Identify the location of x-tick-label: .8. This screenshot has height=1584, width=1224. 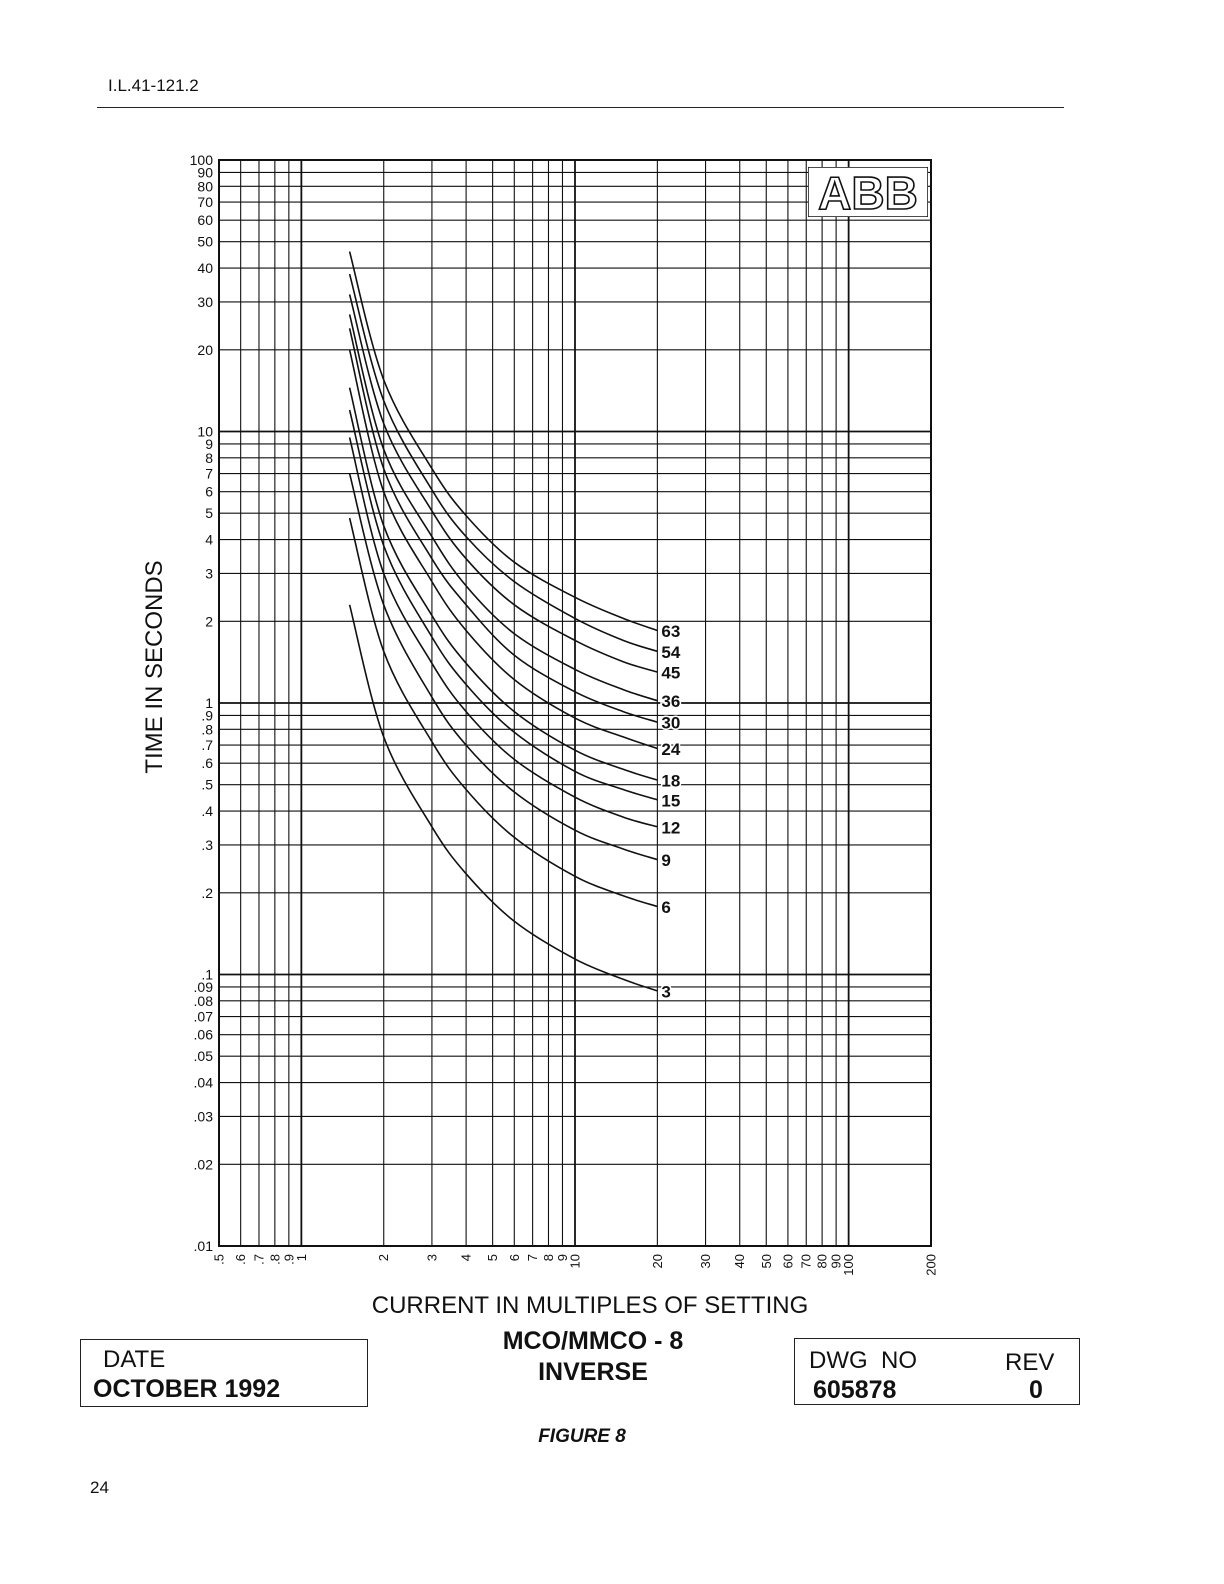
(274, 1259).